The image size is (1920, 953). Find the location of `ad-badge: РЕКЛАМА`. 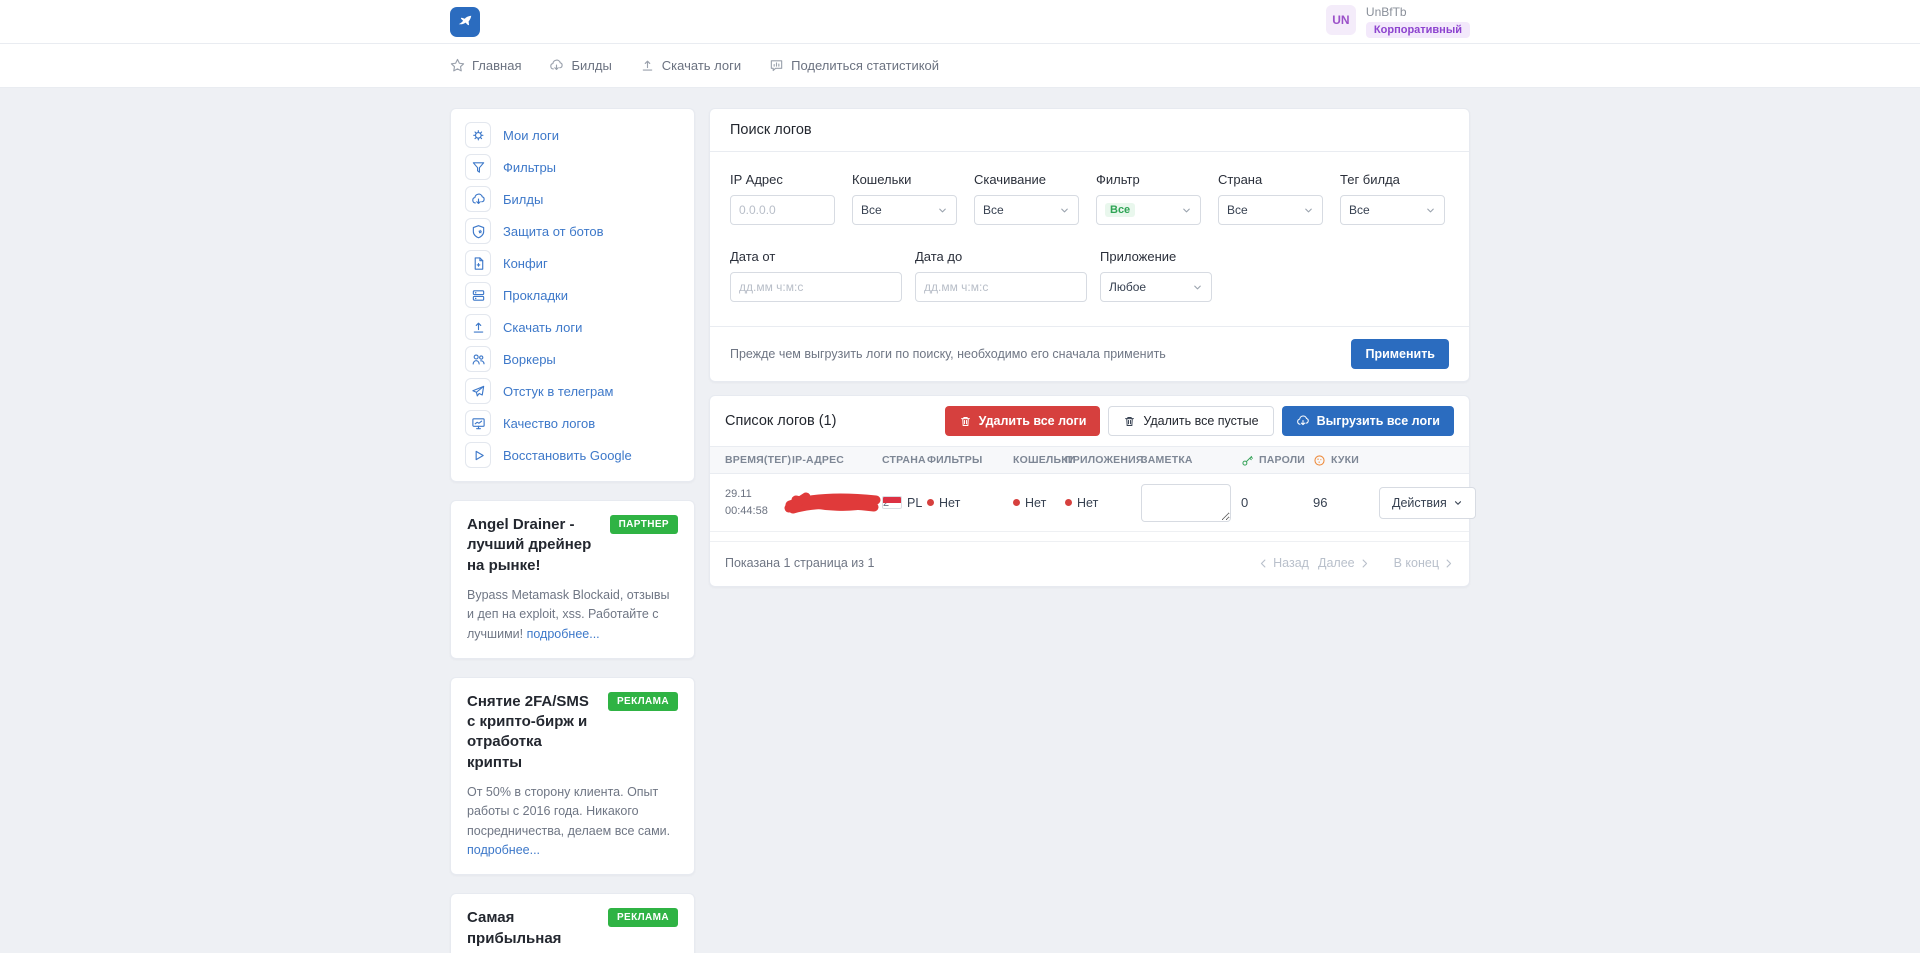

ad-badge: РЕКЛАМА is located at coordinates (642, 701).